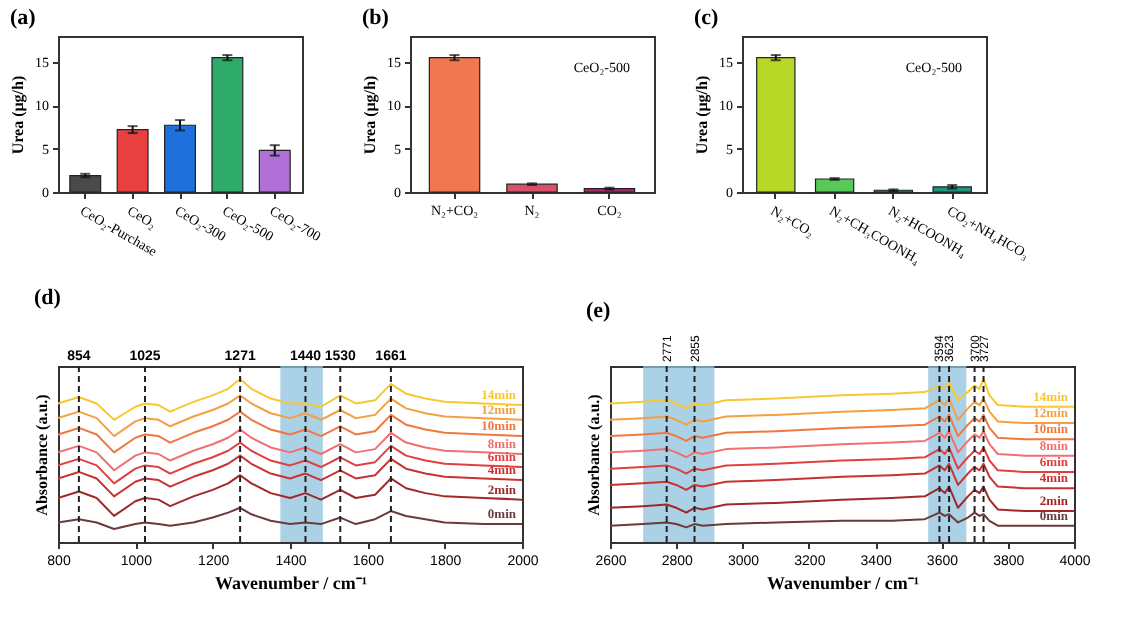 The image size is (1136, 640). Describe the element at coordinates (599, 311) in the screenshot. I see `chart-title: (e)` at that location.